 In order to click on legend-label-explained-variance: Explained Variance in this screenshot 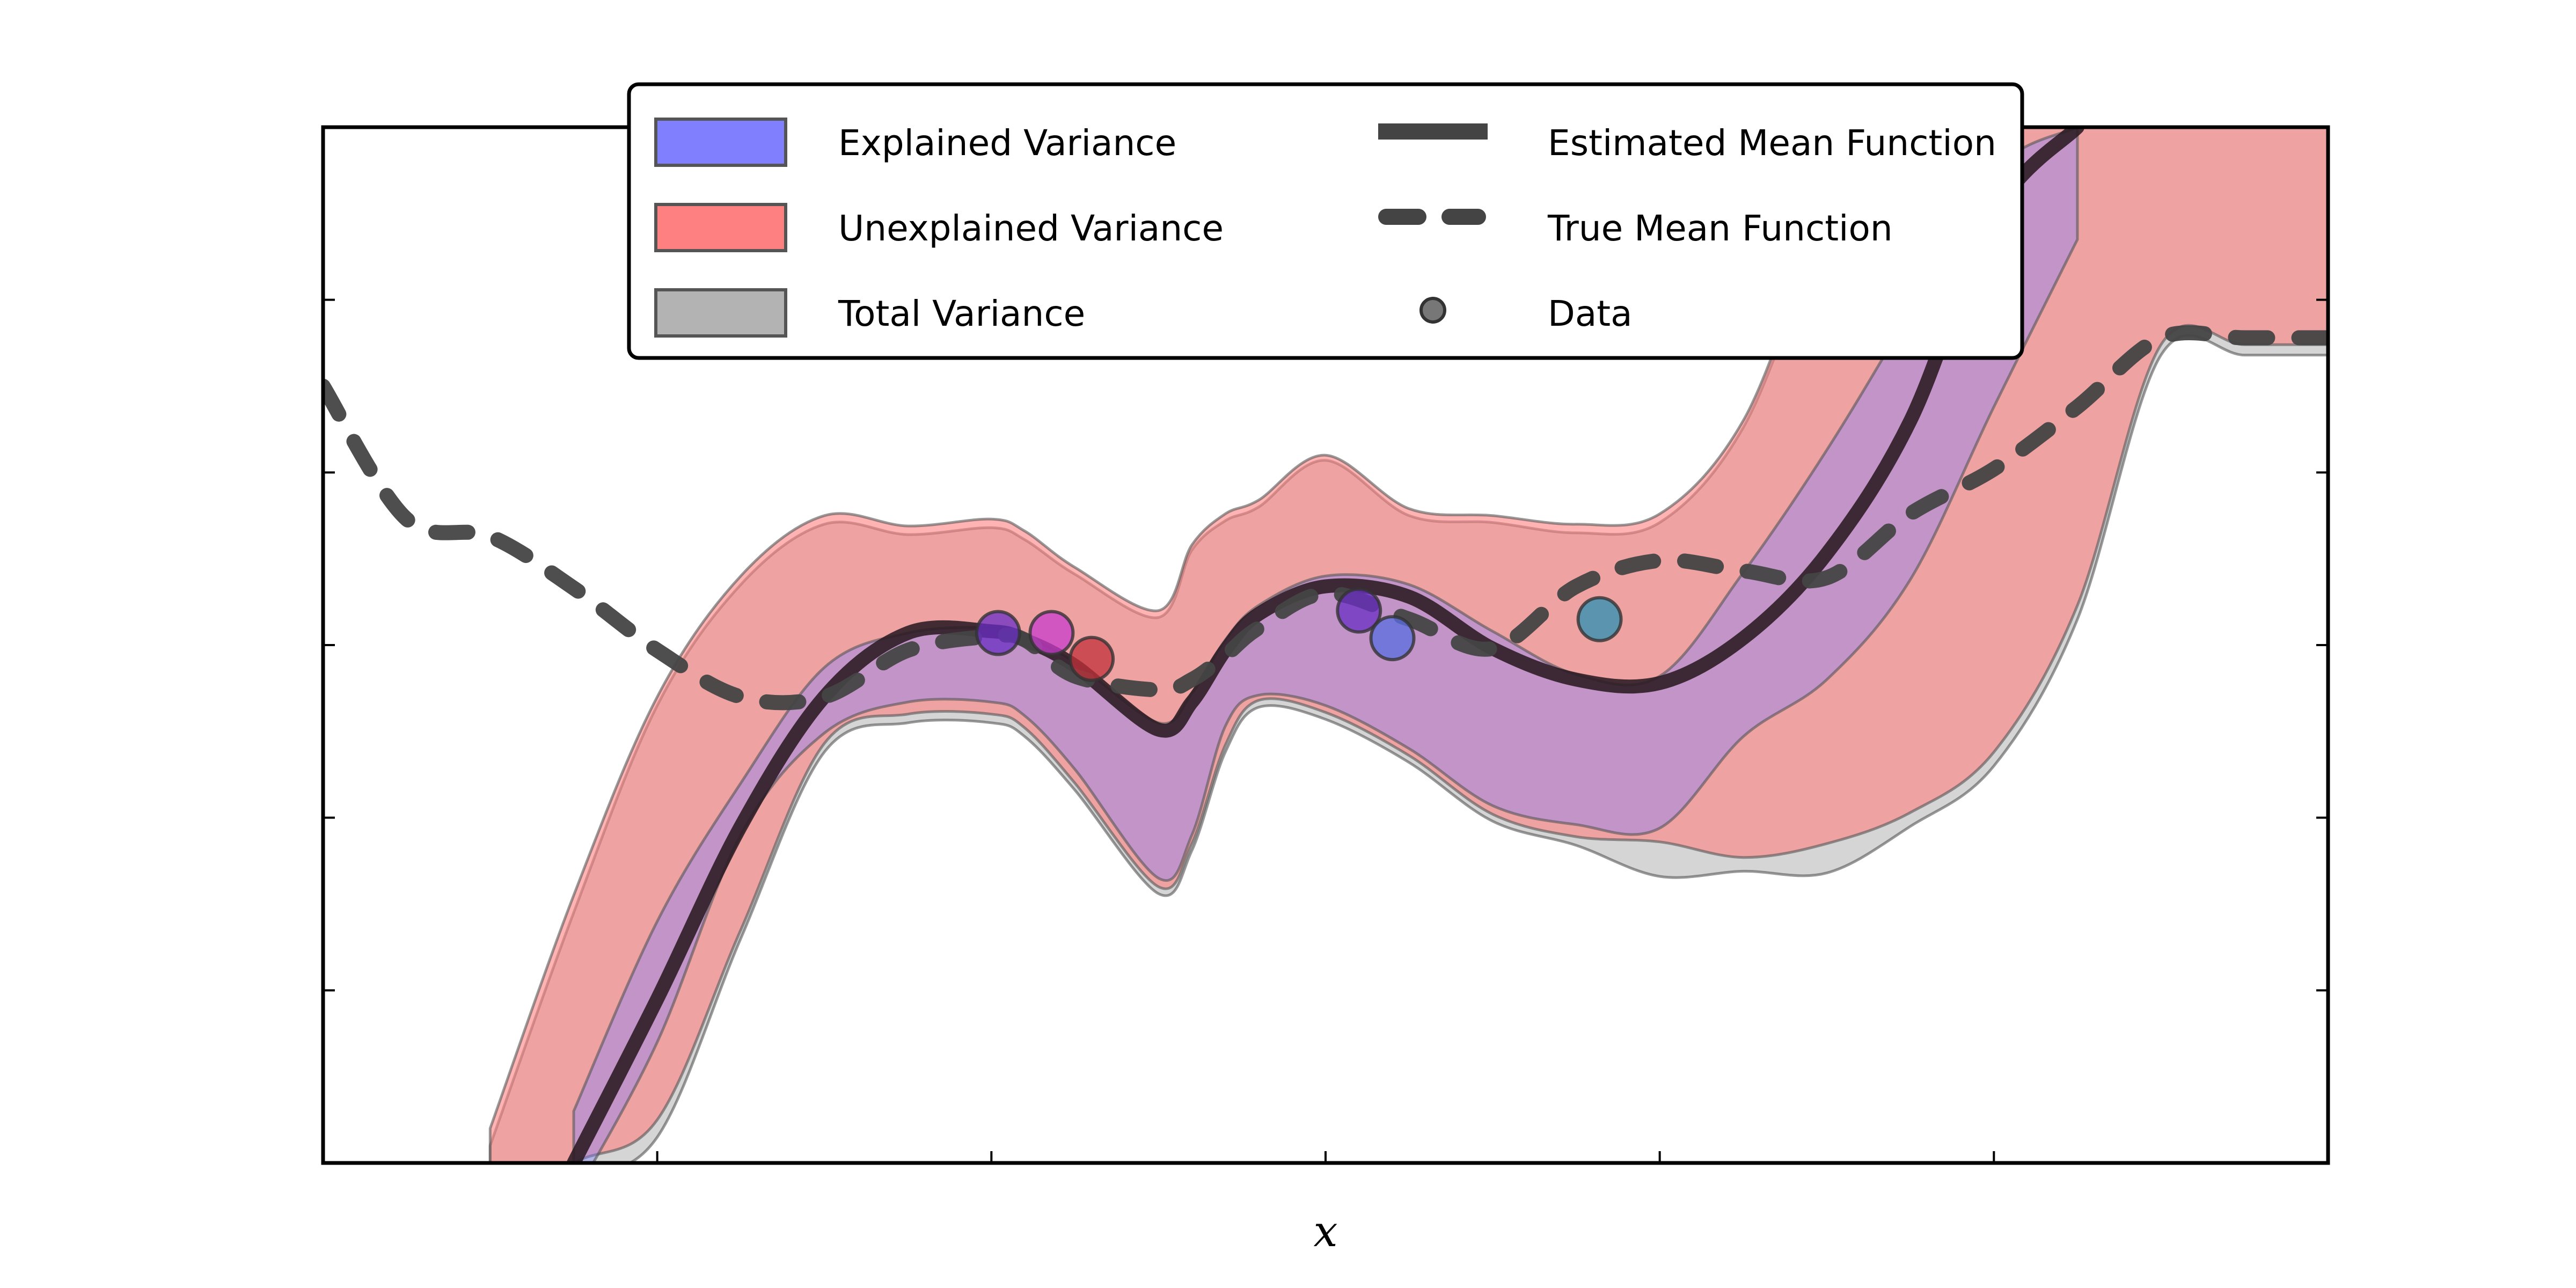, I will do `click(1007, 143)`.